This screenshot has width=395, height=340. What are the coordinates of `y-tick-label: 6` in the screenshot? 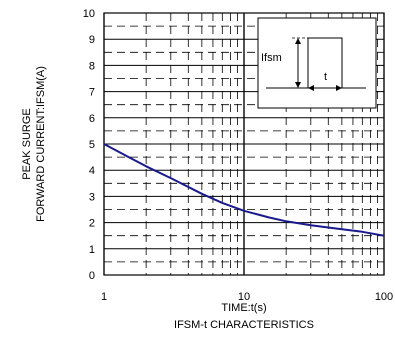 It's located at (92, 119).